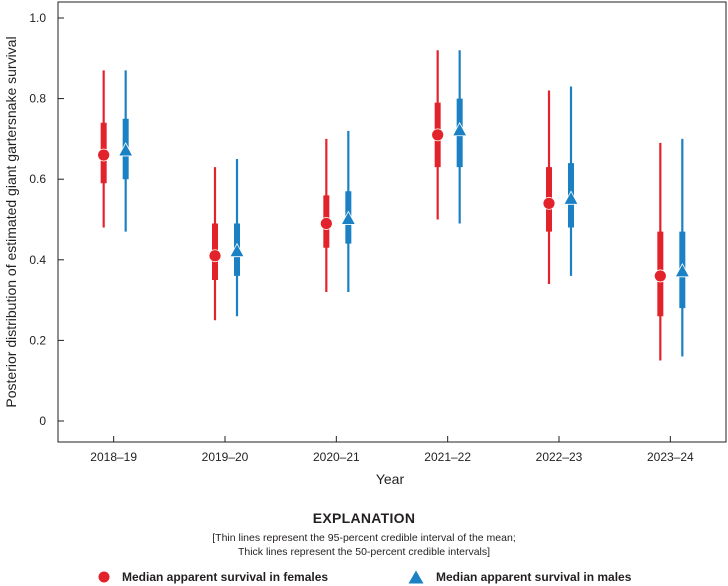 The width and height of the screenshot is (728, 586). Describe the element at coordinates (37, 260) in the screenshot. I see `y-tick-label: 0.4` at that location.